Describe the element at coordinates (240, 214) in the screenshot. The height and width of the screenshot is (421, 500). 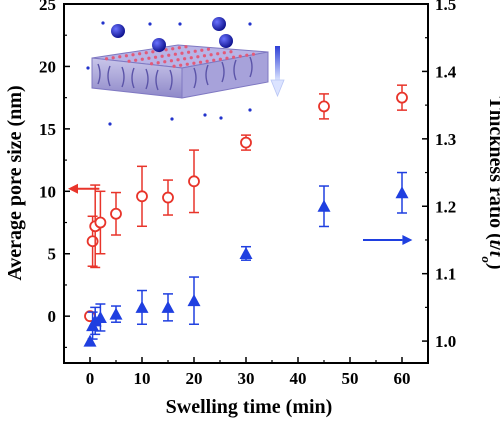
I see `axis-indicator-arrows` at that location.